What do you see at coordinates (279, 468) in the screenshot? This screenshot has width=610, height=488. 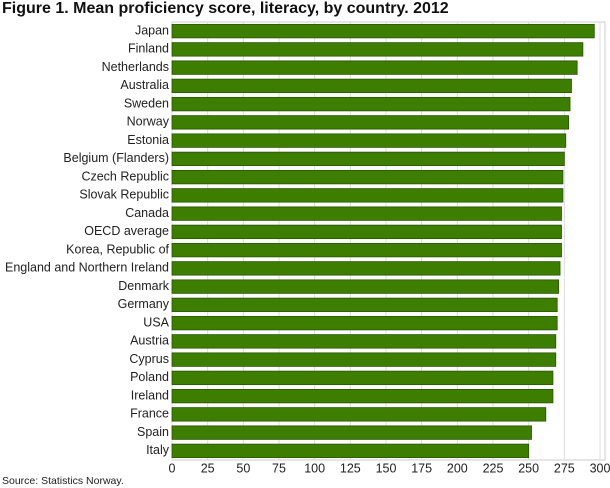 I see `x-tick-label: 75` at bounding box center [279, 468].